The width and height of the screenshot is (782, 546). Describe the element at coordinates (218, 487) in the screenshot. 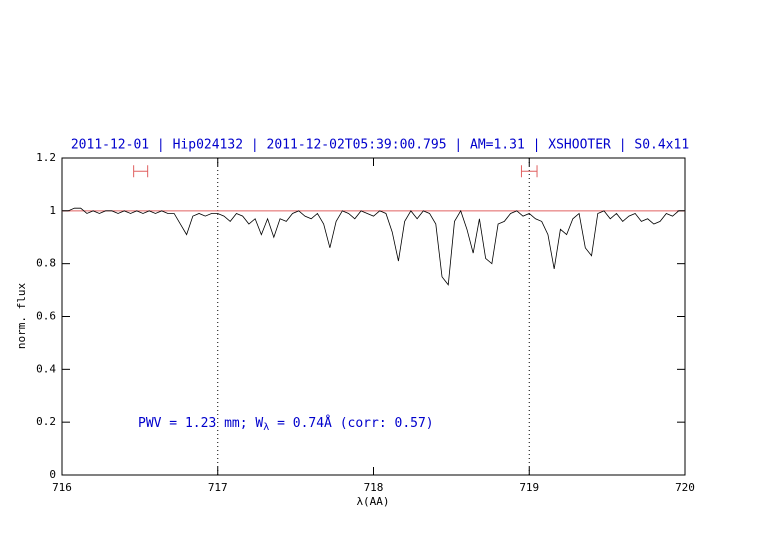

I see `x-tick-label: 717` at that location.